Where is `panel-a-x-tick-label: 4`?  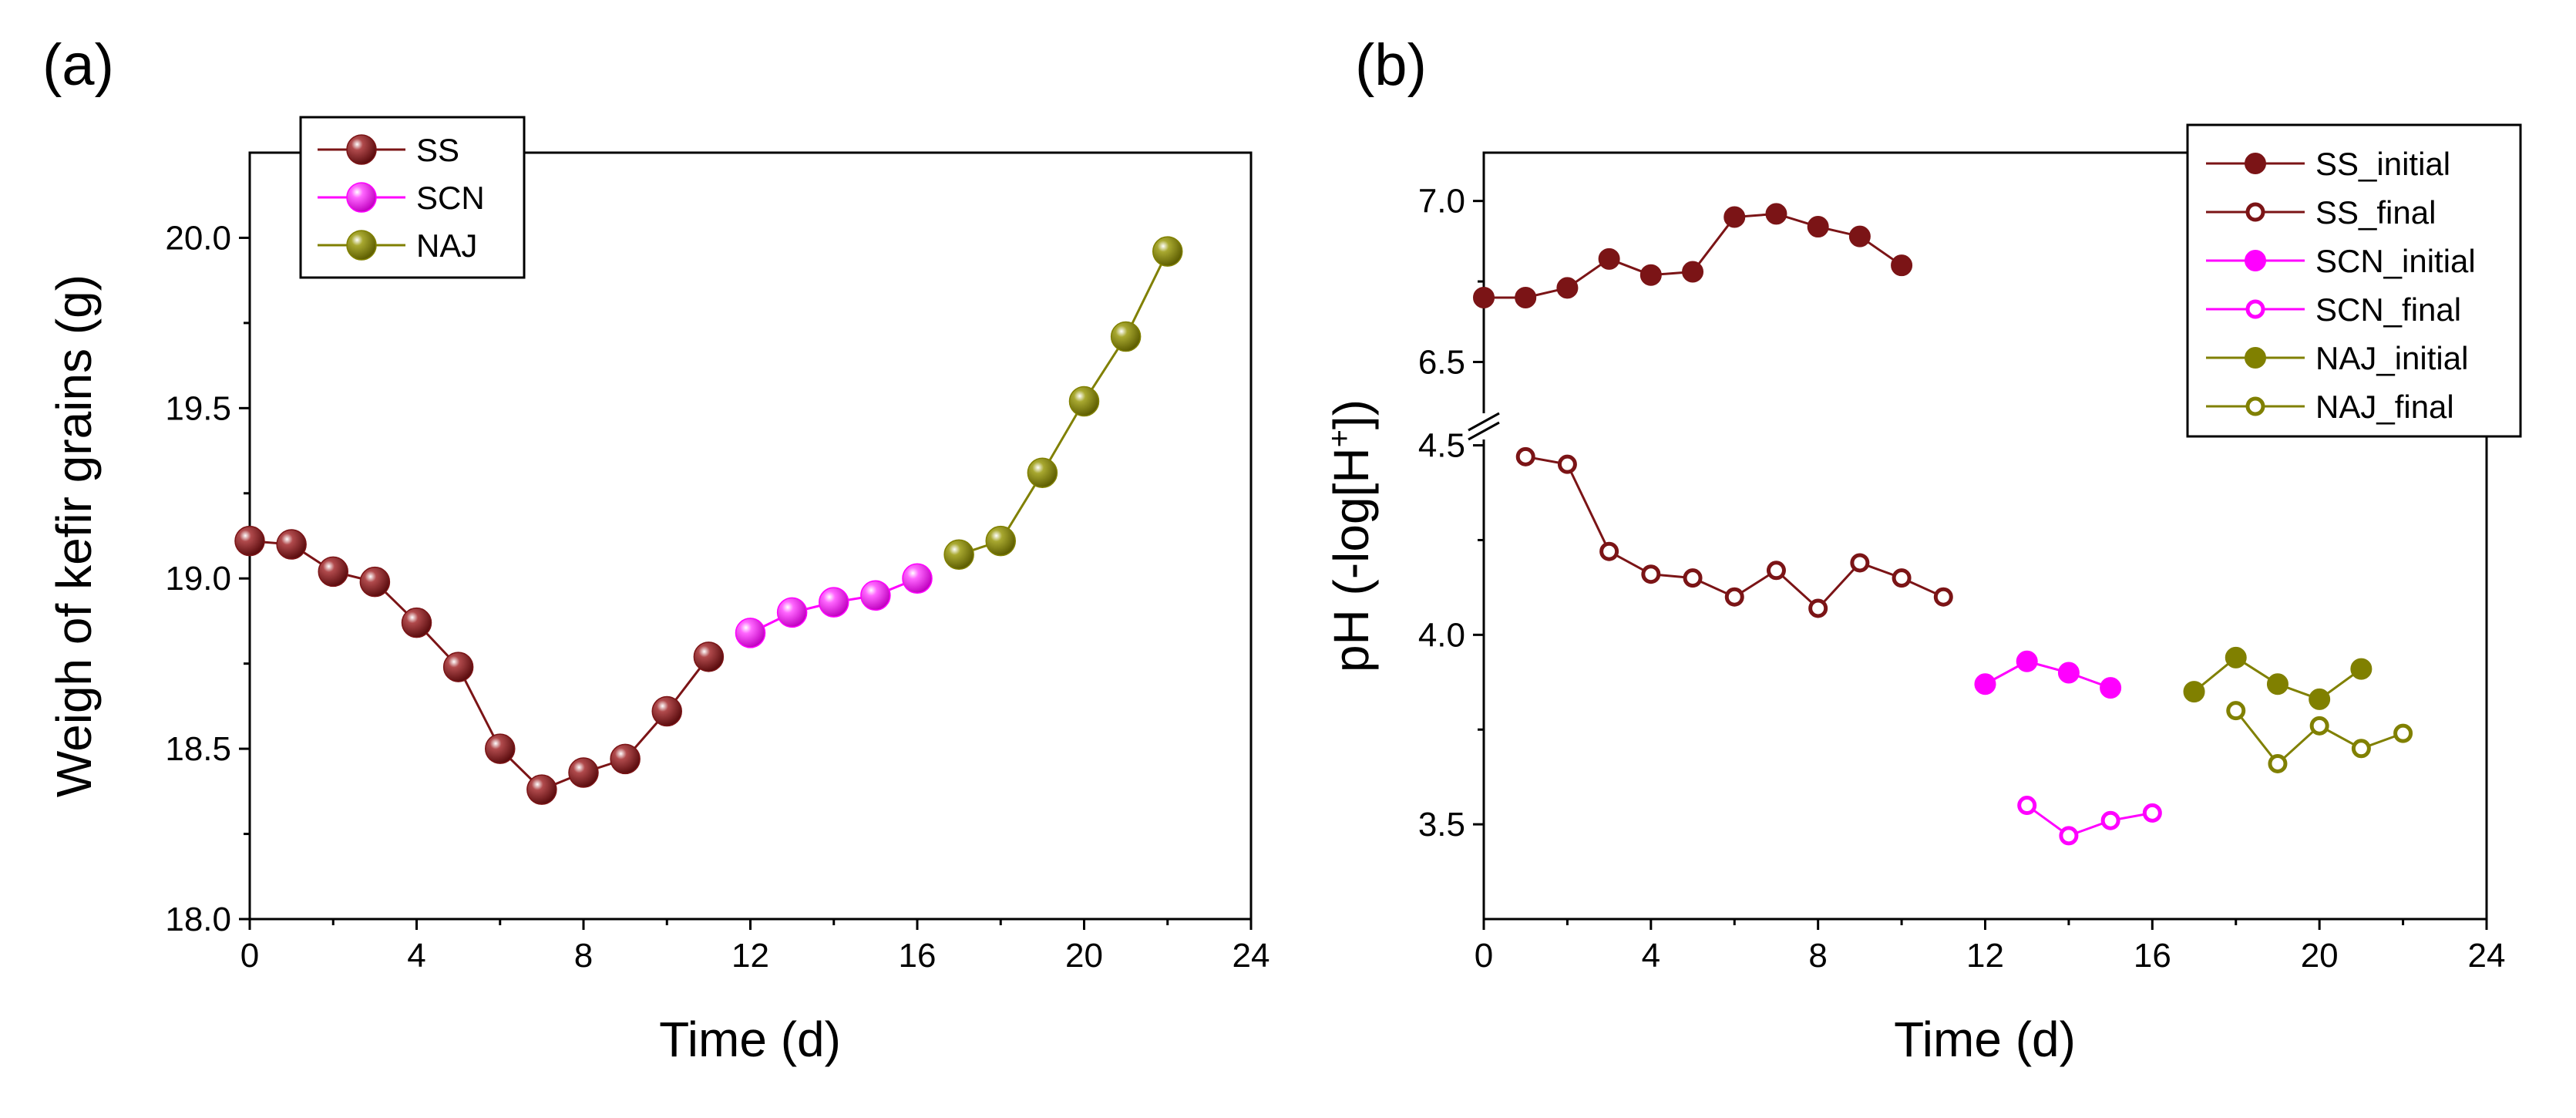 panel-a-x-tick-label: 4 is located at coordinates (416, 956).